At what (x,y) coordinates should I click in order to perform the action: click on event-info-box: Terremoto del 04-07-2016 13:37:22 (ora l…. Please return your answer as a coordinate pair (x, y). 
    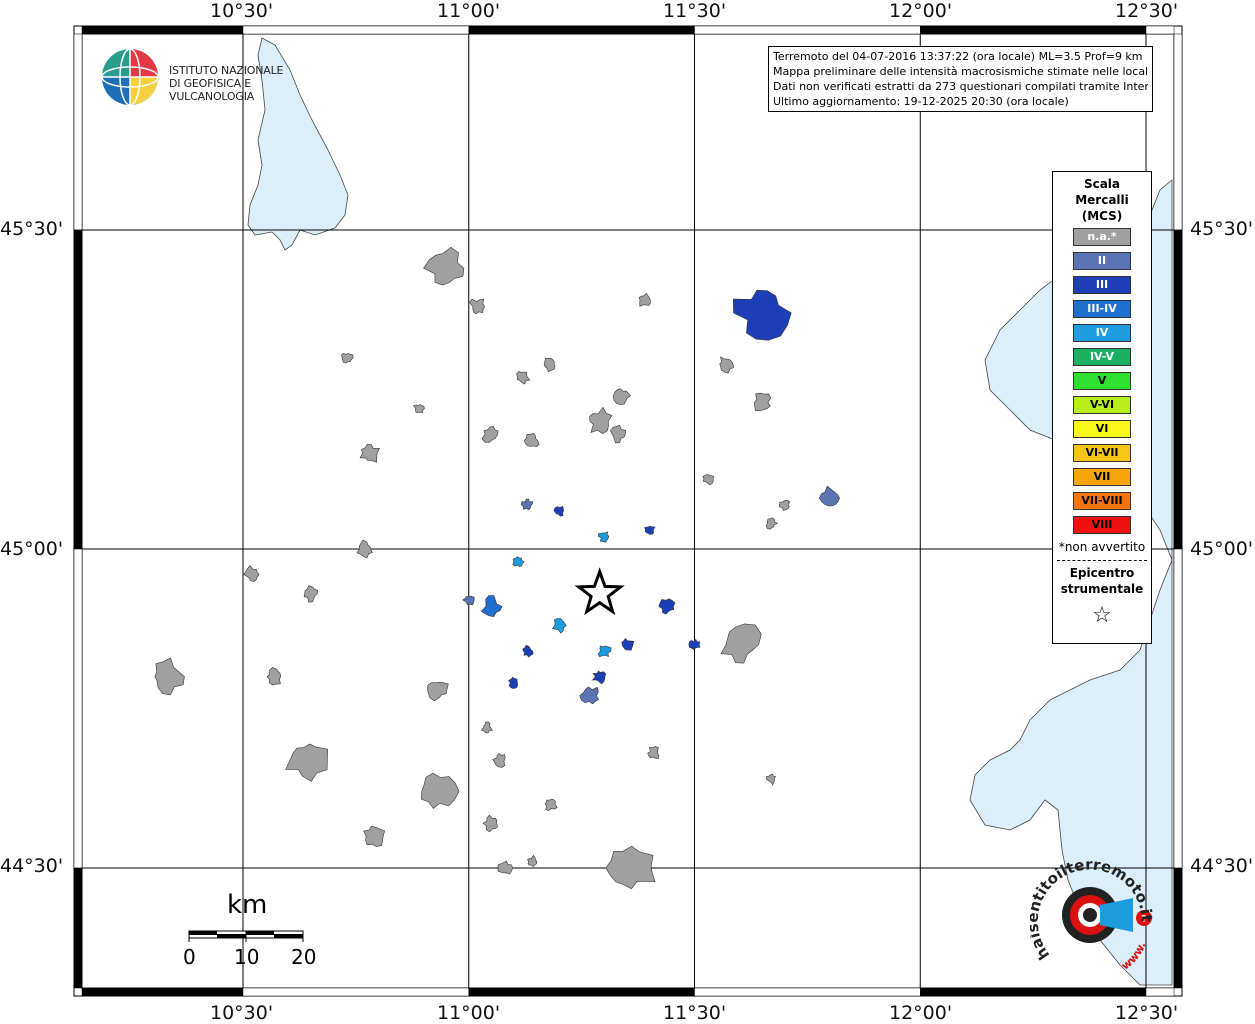
    Looking at the image, I should click on (960, 79).